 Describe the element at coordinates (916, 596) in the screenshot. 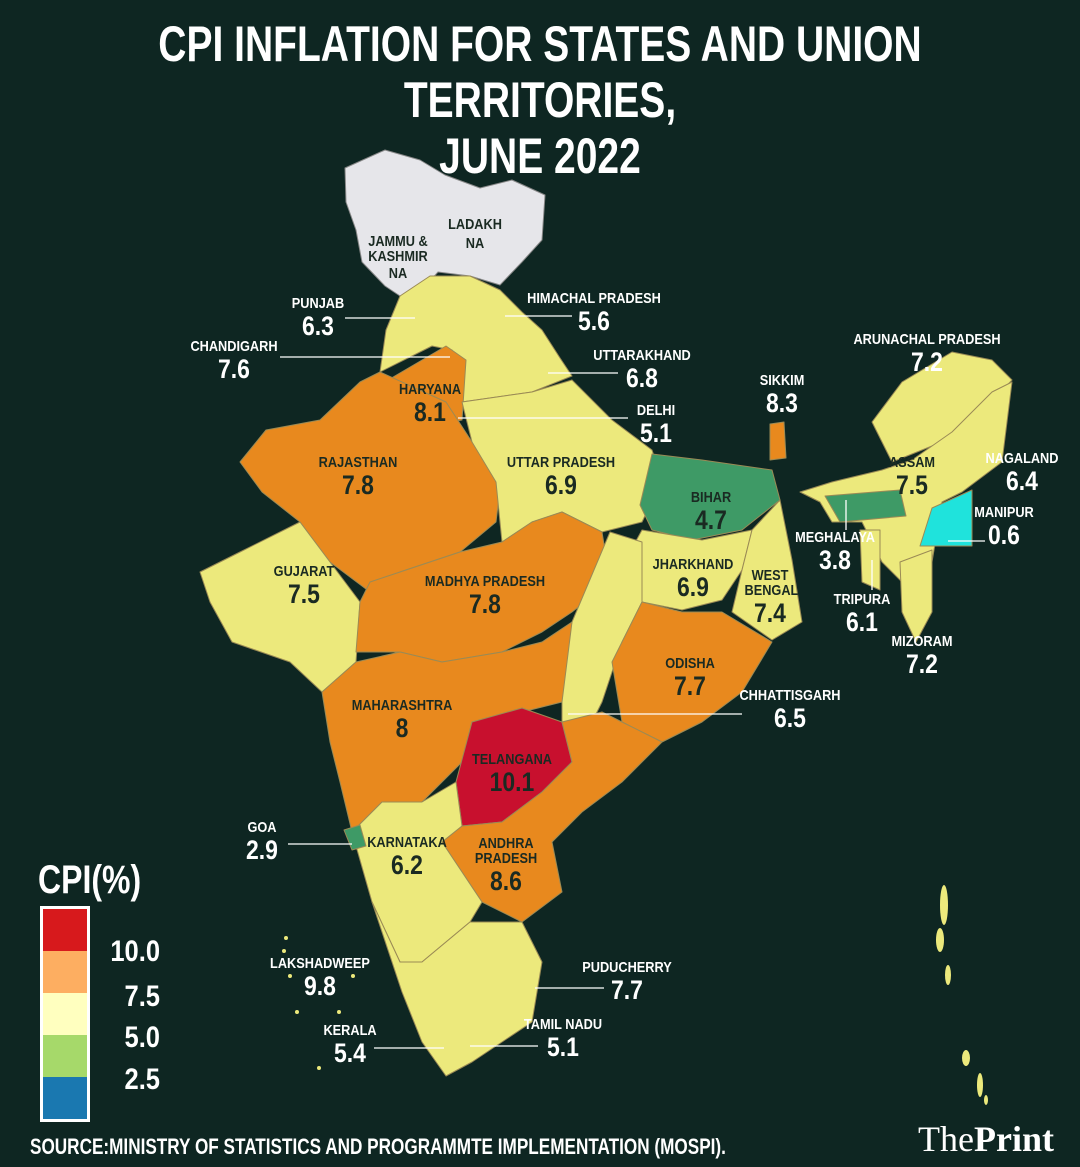

I see `region-mizoram` at that location.